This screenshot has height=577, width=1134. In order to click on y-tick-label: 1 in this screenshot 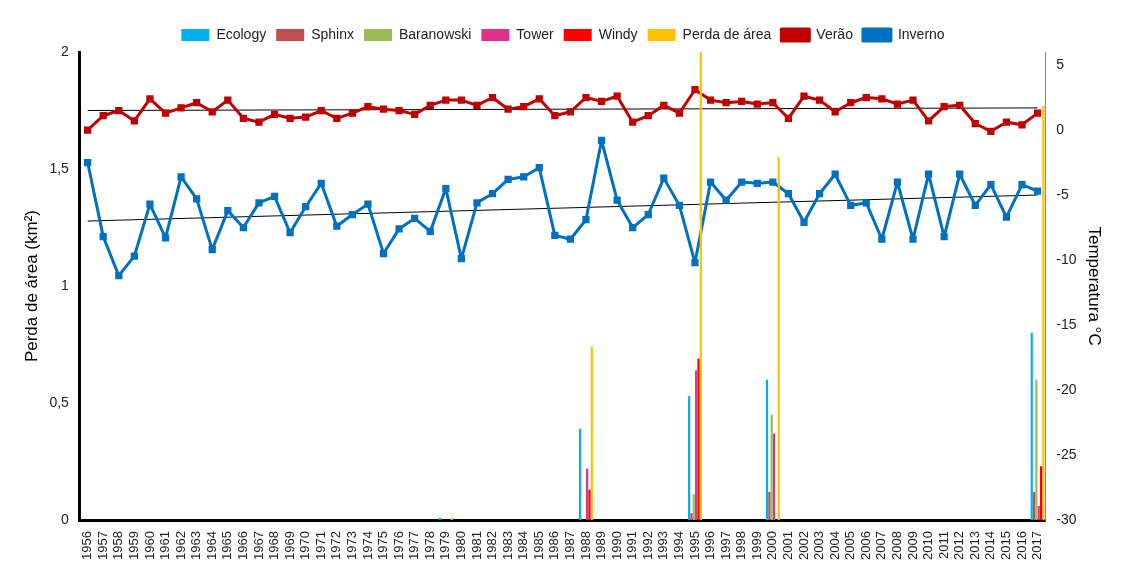, I will do `click(65, 284)`.